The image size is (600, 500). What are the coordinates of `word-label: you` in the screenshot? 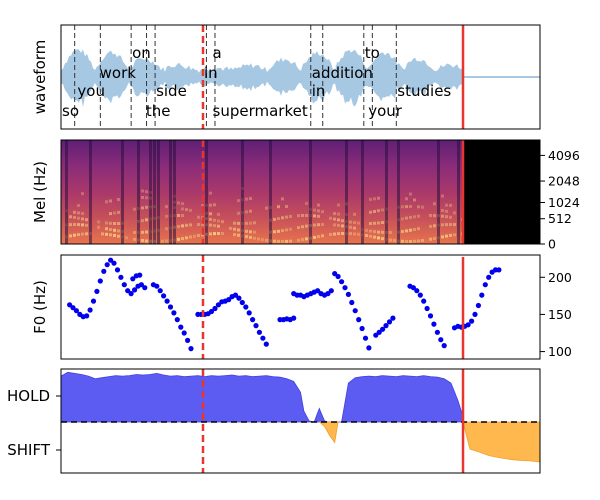 It's located at (91, 91).